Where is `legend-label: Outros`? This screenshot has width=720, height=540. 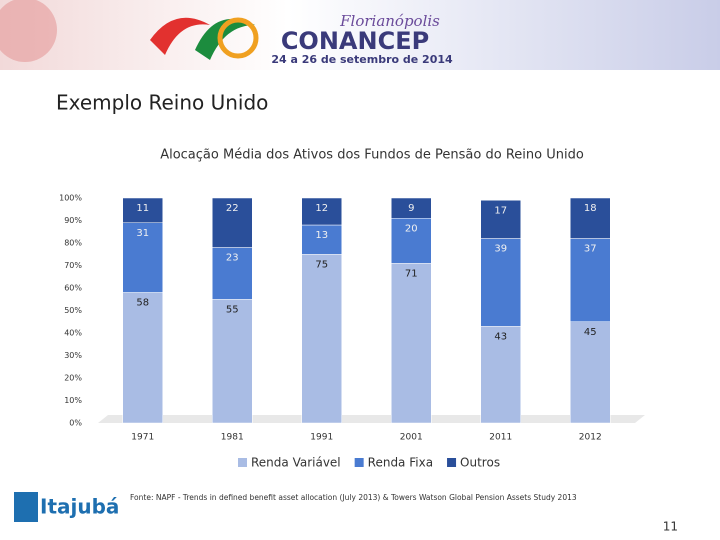
legend-label: Outros is located at coordinates (480, 463).